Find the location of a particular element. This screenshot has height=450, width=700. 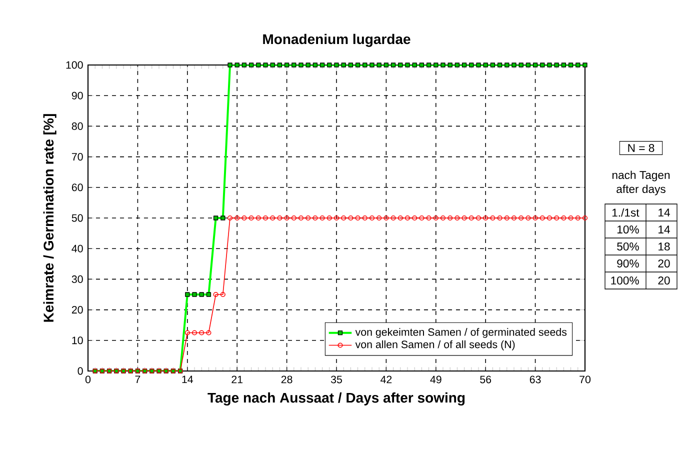

text: N = 8 is located at coordinates (641, 148).